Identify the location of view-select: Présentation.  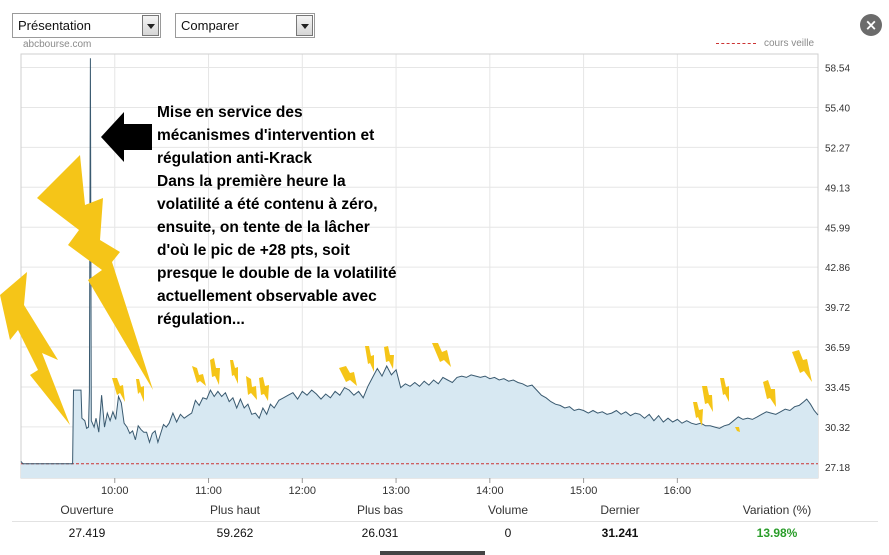
(86, 25).